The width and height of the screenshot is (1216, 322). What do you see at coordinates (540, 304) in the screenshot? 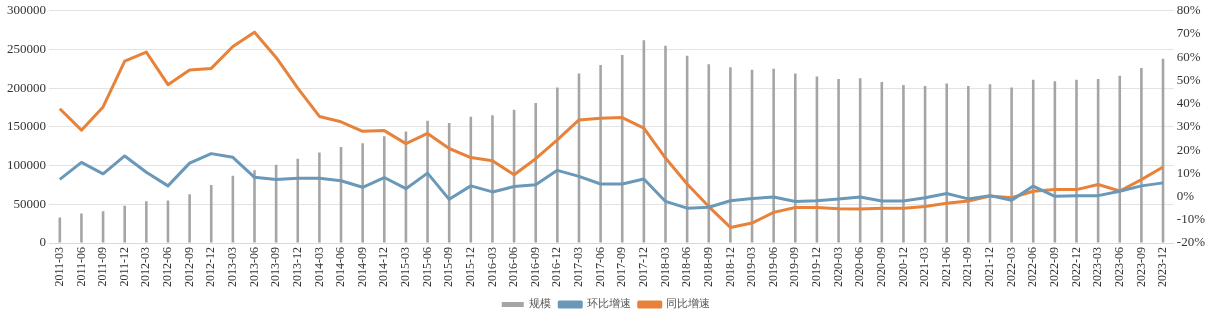
I see `legend-label: 规模` at bounding box center [540, 304].